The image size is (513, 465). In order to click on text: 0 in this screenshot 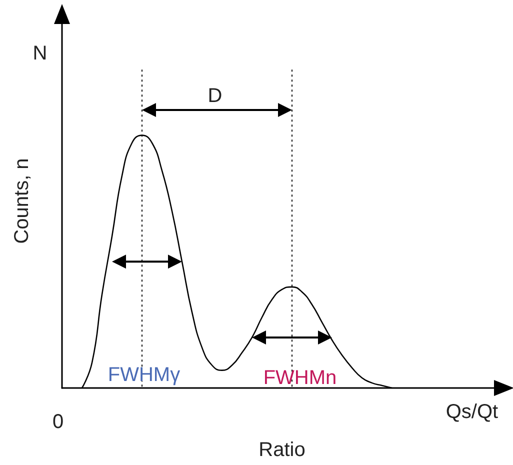, I will do `click(58, 422)`.